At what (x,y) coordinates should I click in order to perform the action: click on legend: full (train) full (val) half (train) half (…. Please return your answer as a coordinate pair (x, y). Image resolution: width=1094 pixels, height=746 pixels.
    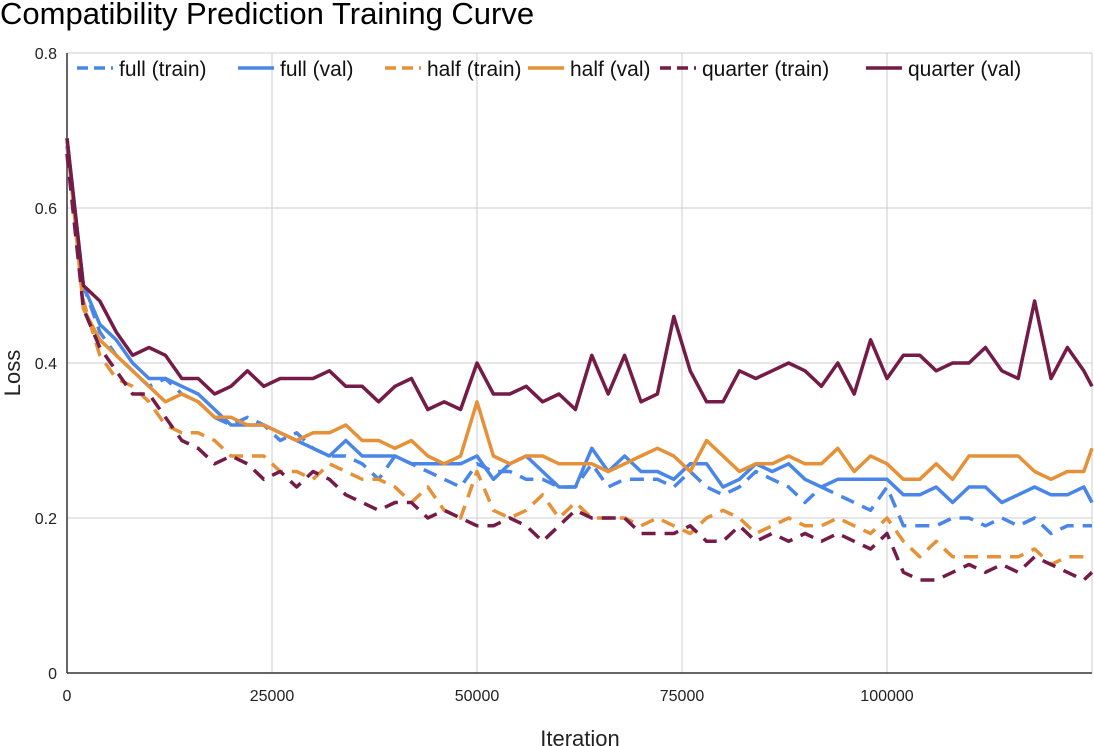
    Looking at the image, I should click on (549, 69).